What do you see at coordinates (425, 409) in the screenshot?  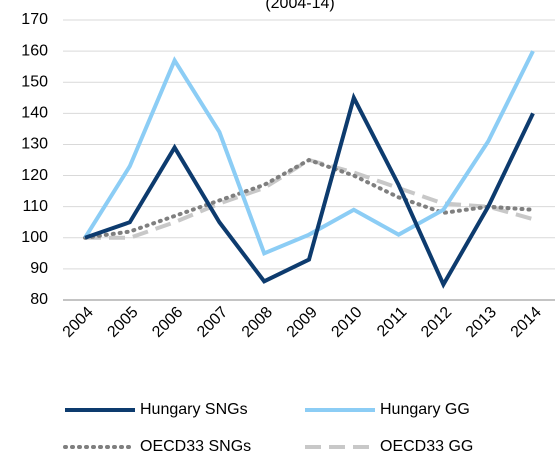 I see `legend-label: Hungary GG` at bounding box center [425, 409].